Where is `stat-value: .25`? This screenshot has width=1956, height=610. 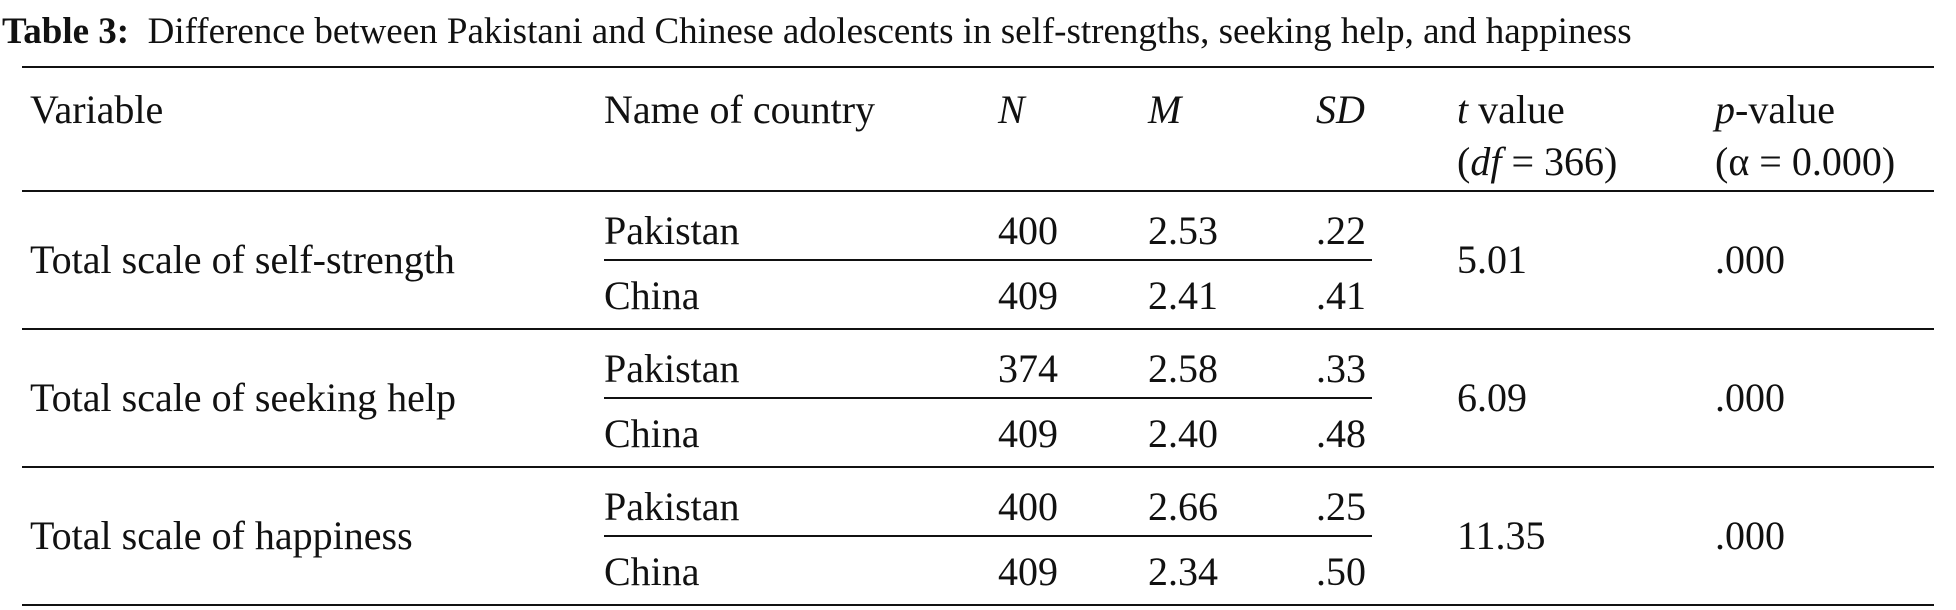 stat-value: .25 is located at coordinates (1341, 506).